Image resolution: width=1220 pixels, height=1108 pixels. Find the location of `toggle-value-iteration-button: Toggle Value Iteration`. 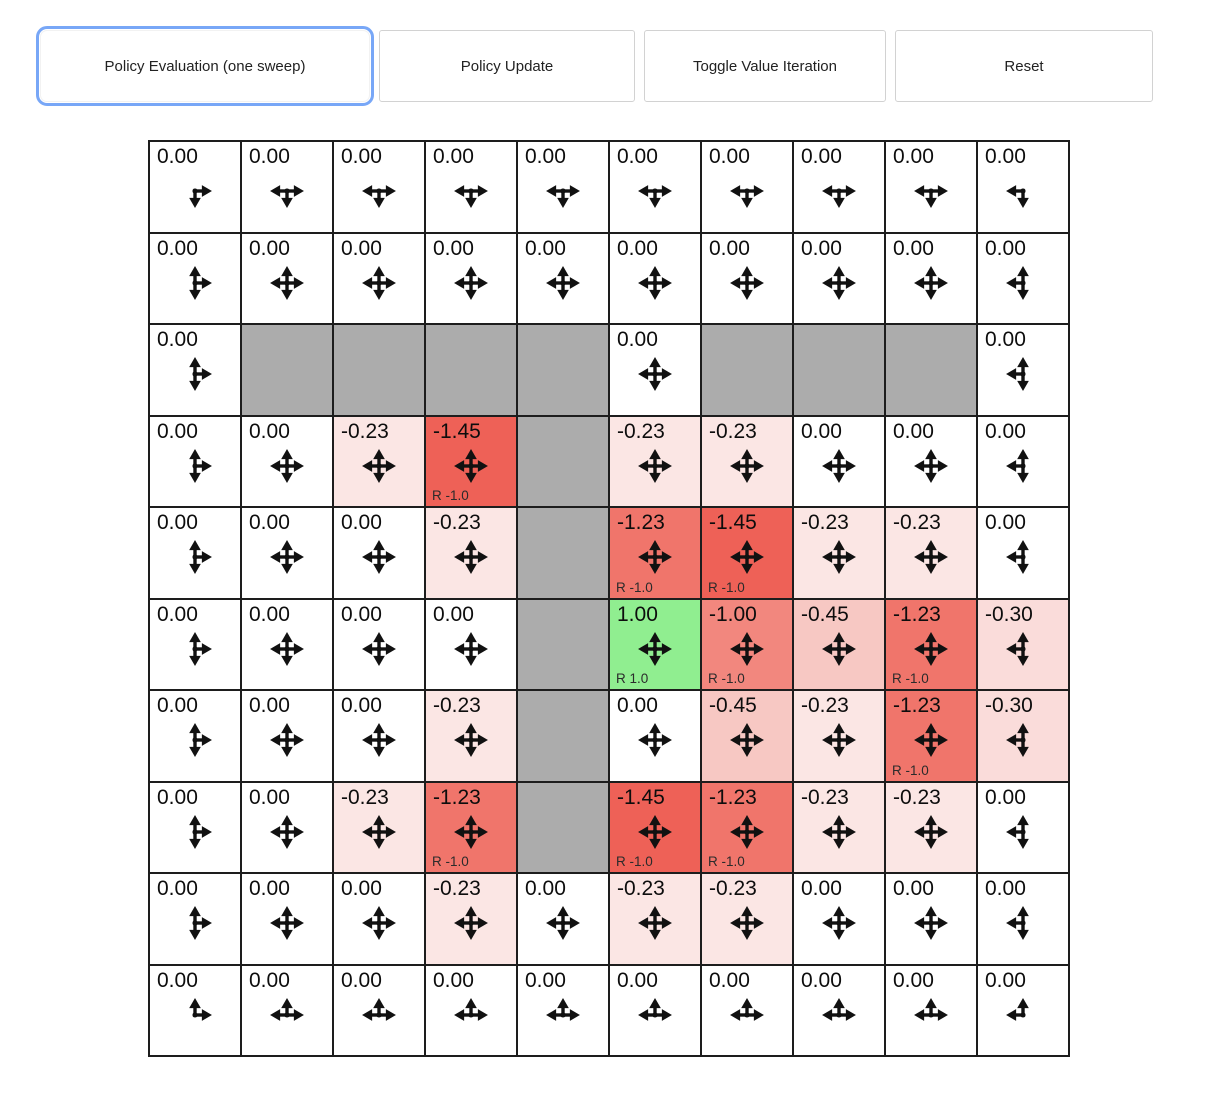

toggle-value-iteration-button: Toggle Value Iteration is located at coordinates (765, 66).